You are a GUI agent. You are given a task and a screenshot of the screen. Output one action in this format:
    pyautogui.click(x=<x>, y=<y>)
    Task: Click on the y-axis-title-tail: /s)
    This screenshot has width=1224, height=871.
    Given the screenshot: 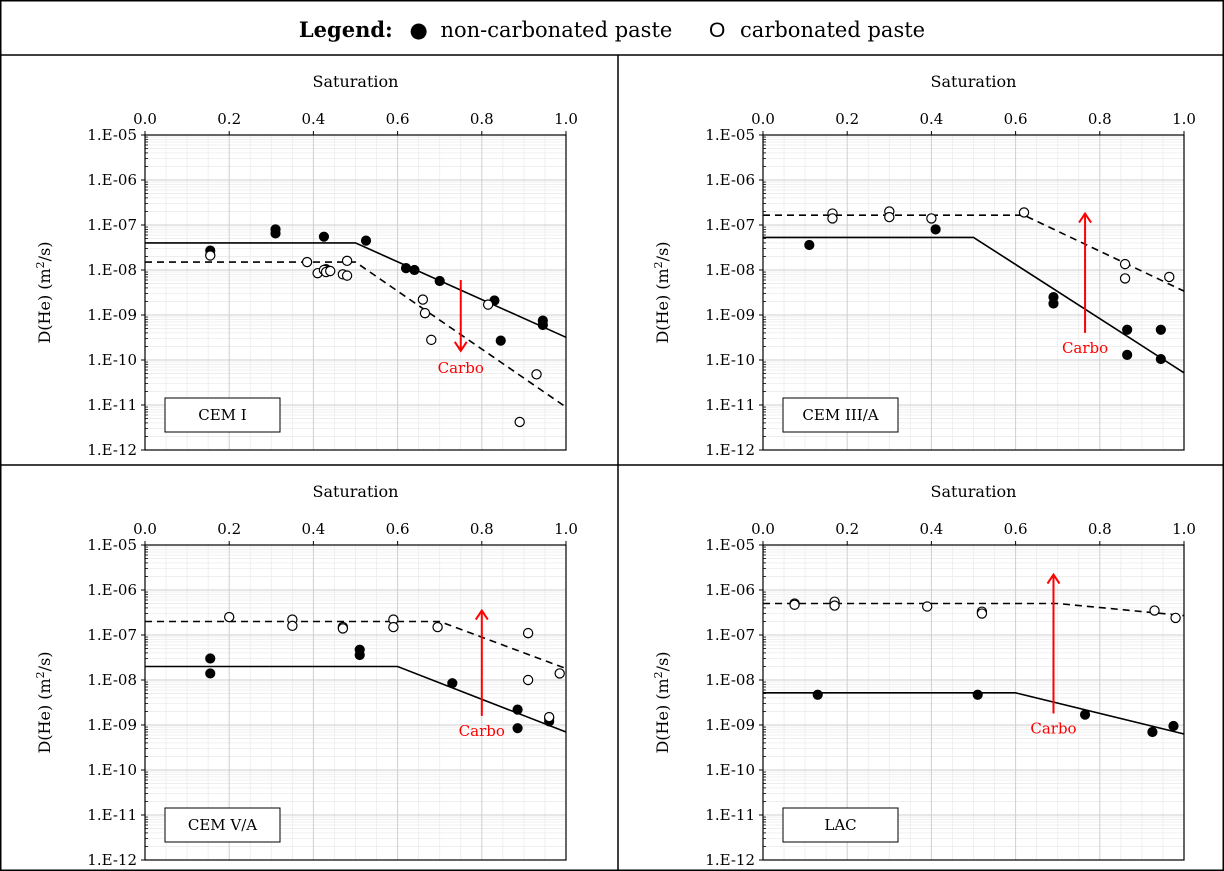 What is the action you would take?
    pyautogui.click(x=44, y=251)
    